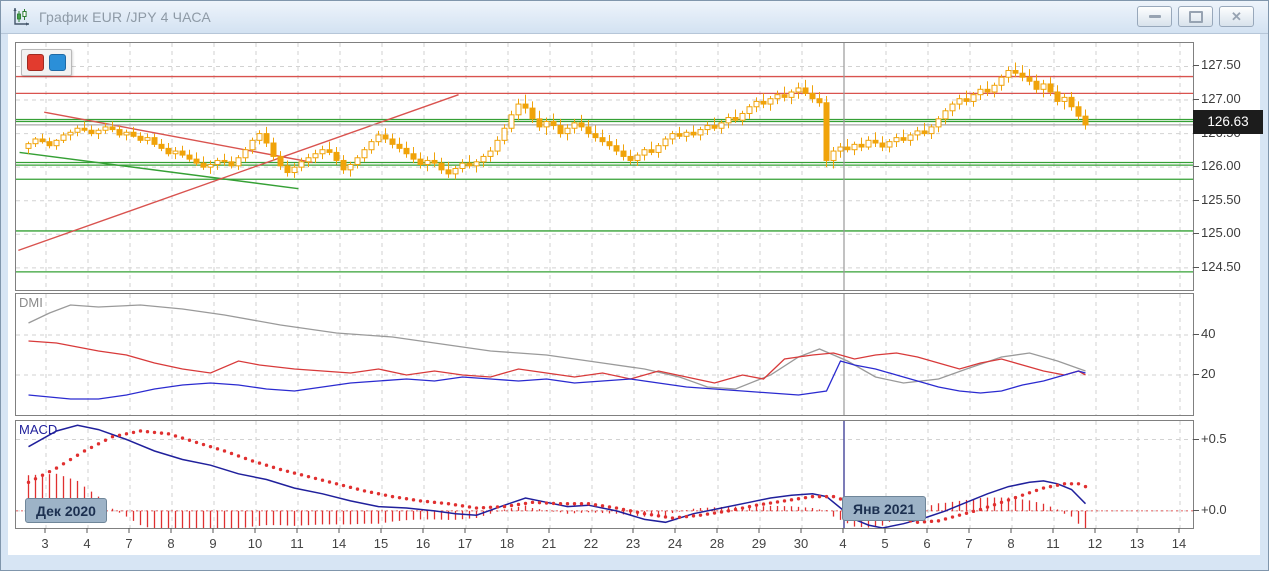  I want to click on x-axis-label: 16, so click(423, 543).